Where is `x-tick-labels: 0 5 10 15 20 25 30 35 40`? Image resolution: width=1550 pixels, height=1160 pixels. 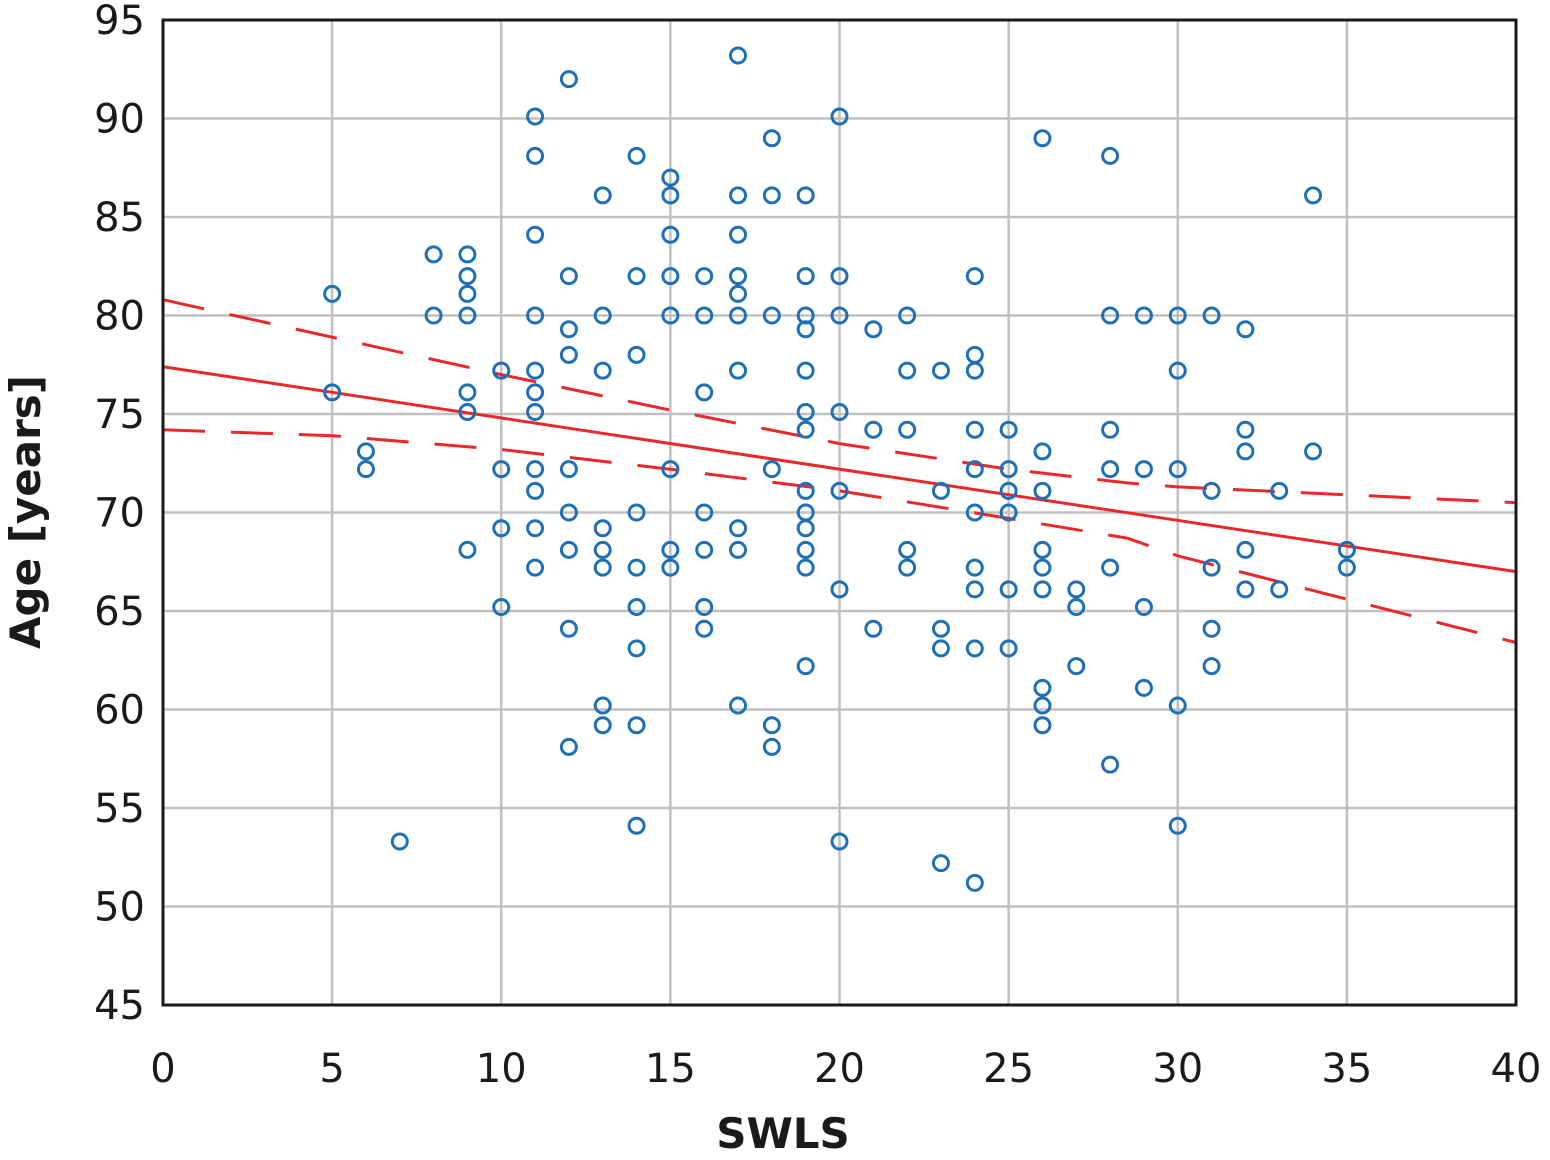
x-tick-labels: 0 5 10 15 20 25 30 35 40 is located at coordinates (845, 1069).